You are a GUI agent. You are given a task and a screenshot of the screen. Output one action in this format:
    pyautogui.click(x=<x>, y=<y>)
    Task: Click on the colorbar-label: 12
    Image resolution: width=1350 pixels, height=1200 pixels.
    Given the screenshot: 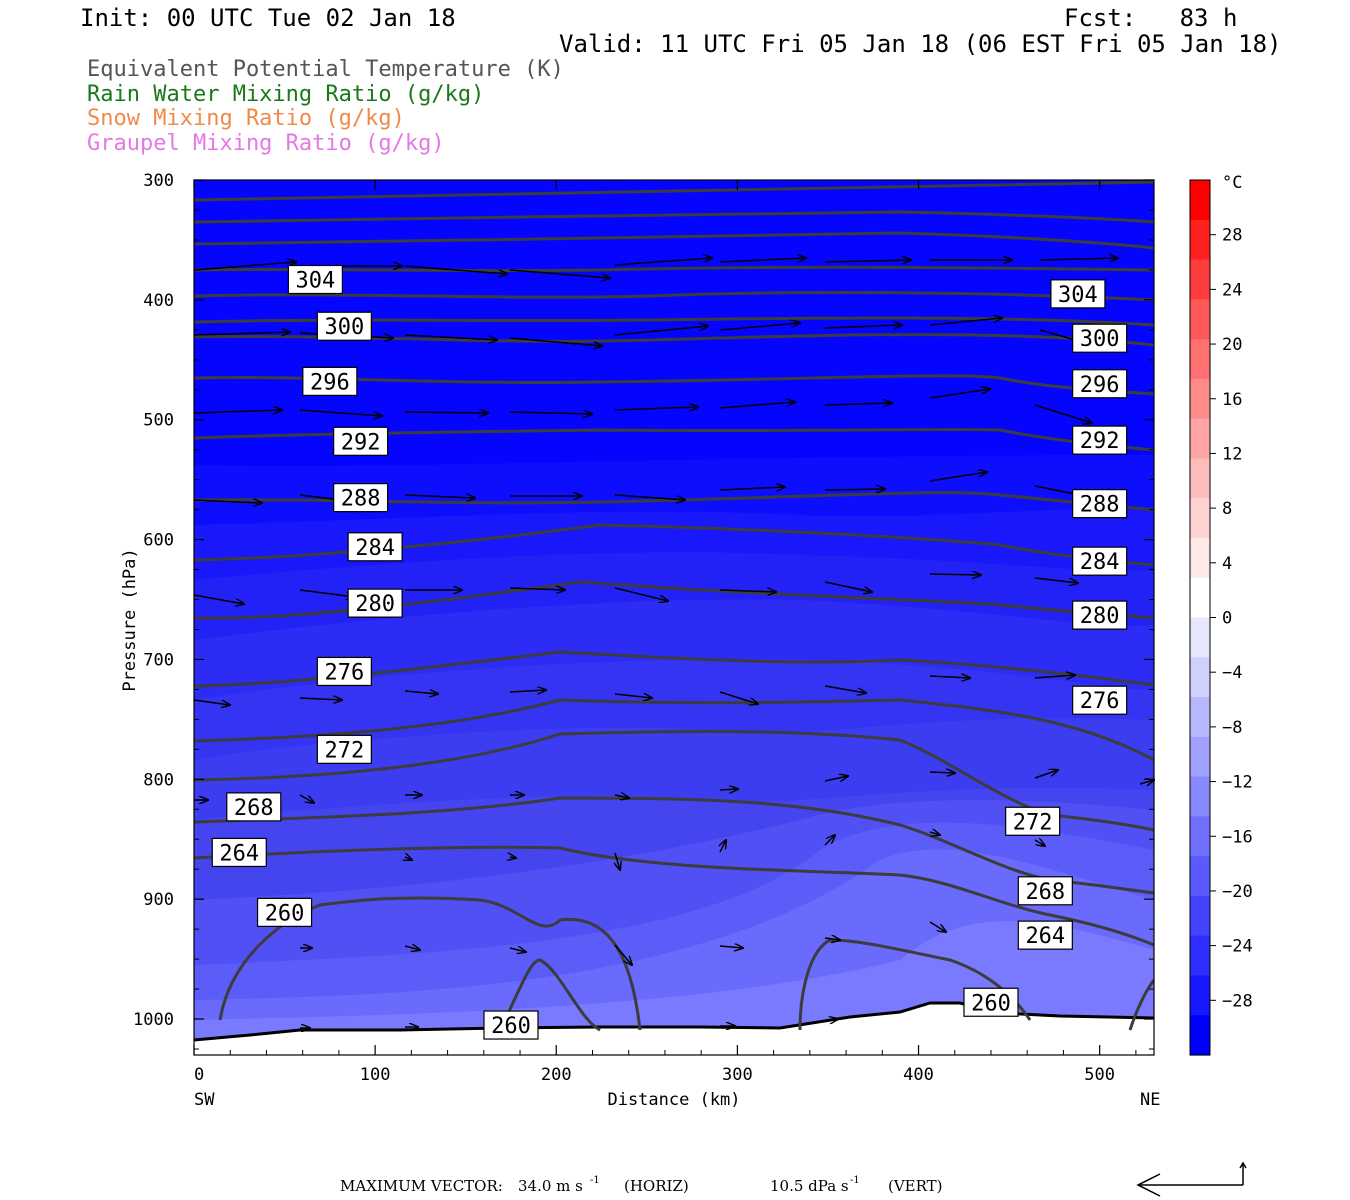 What is the action you would take?
    pyautogui.click(x=1232, y=454)
    